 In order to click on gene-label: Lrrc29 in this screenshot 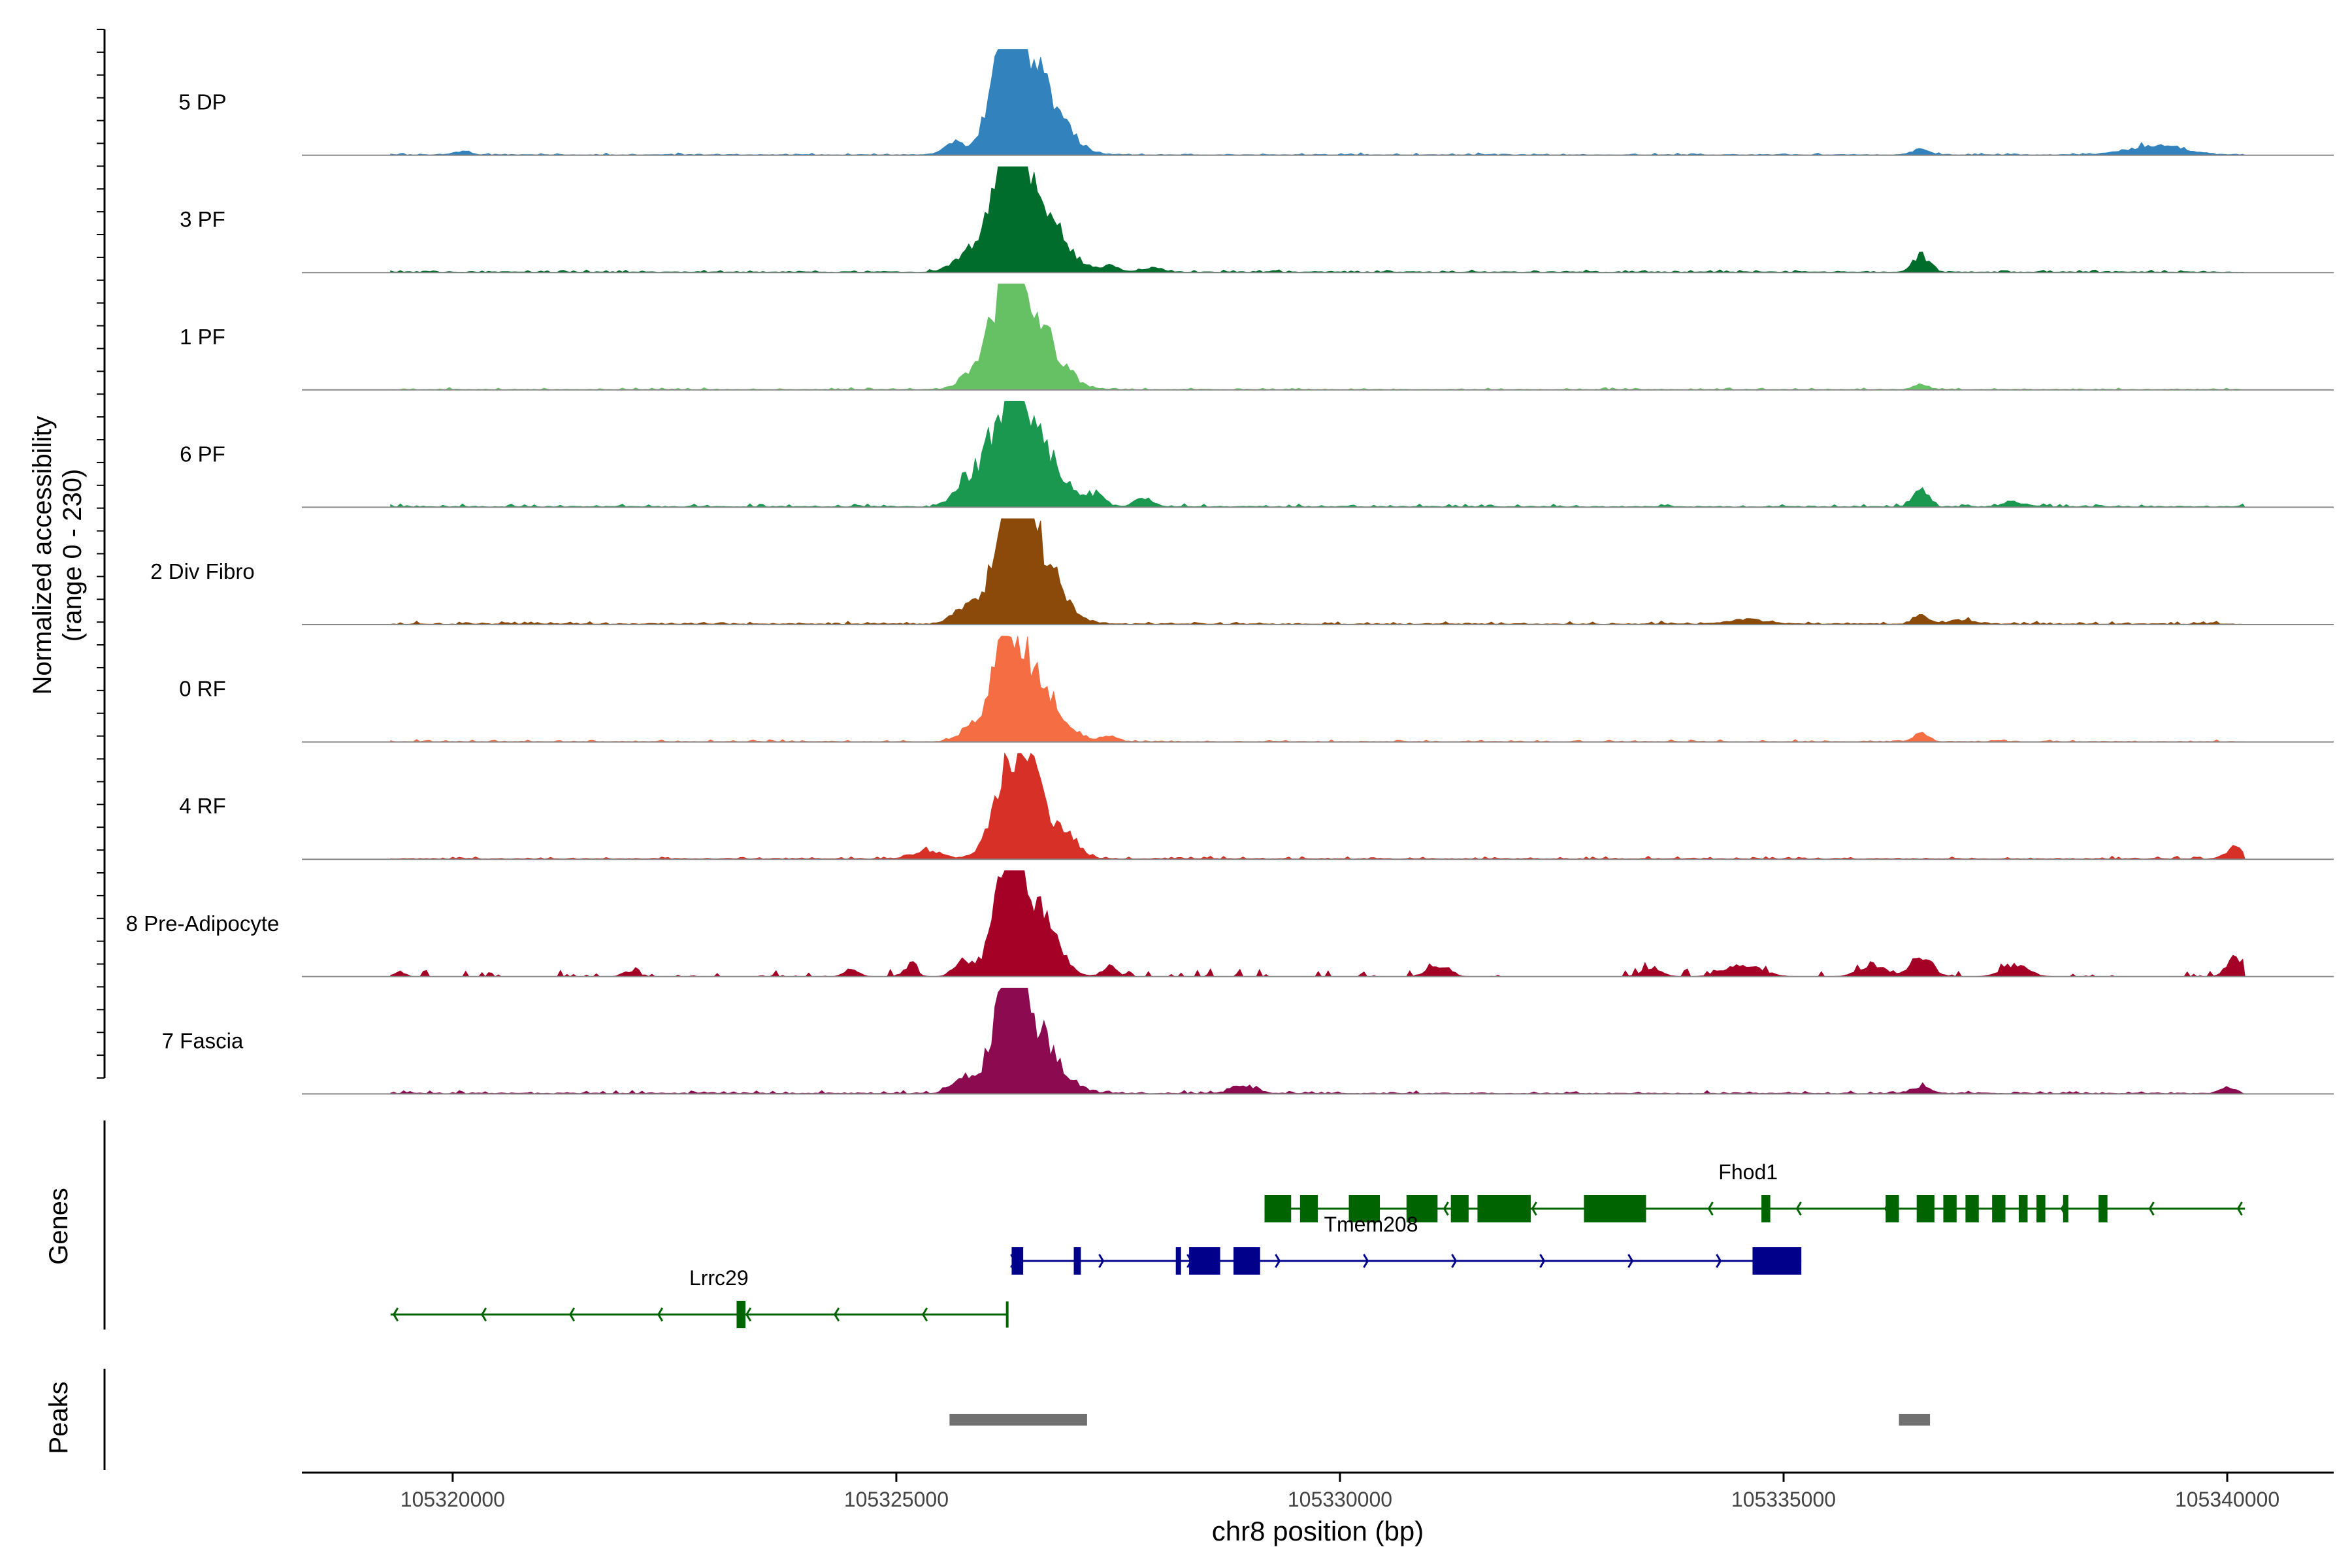, I will do `click(719, 1278)`.